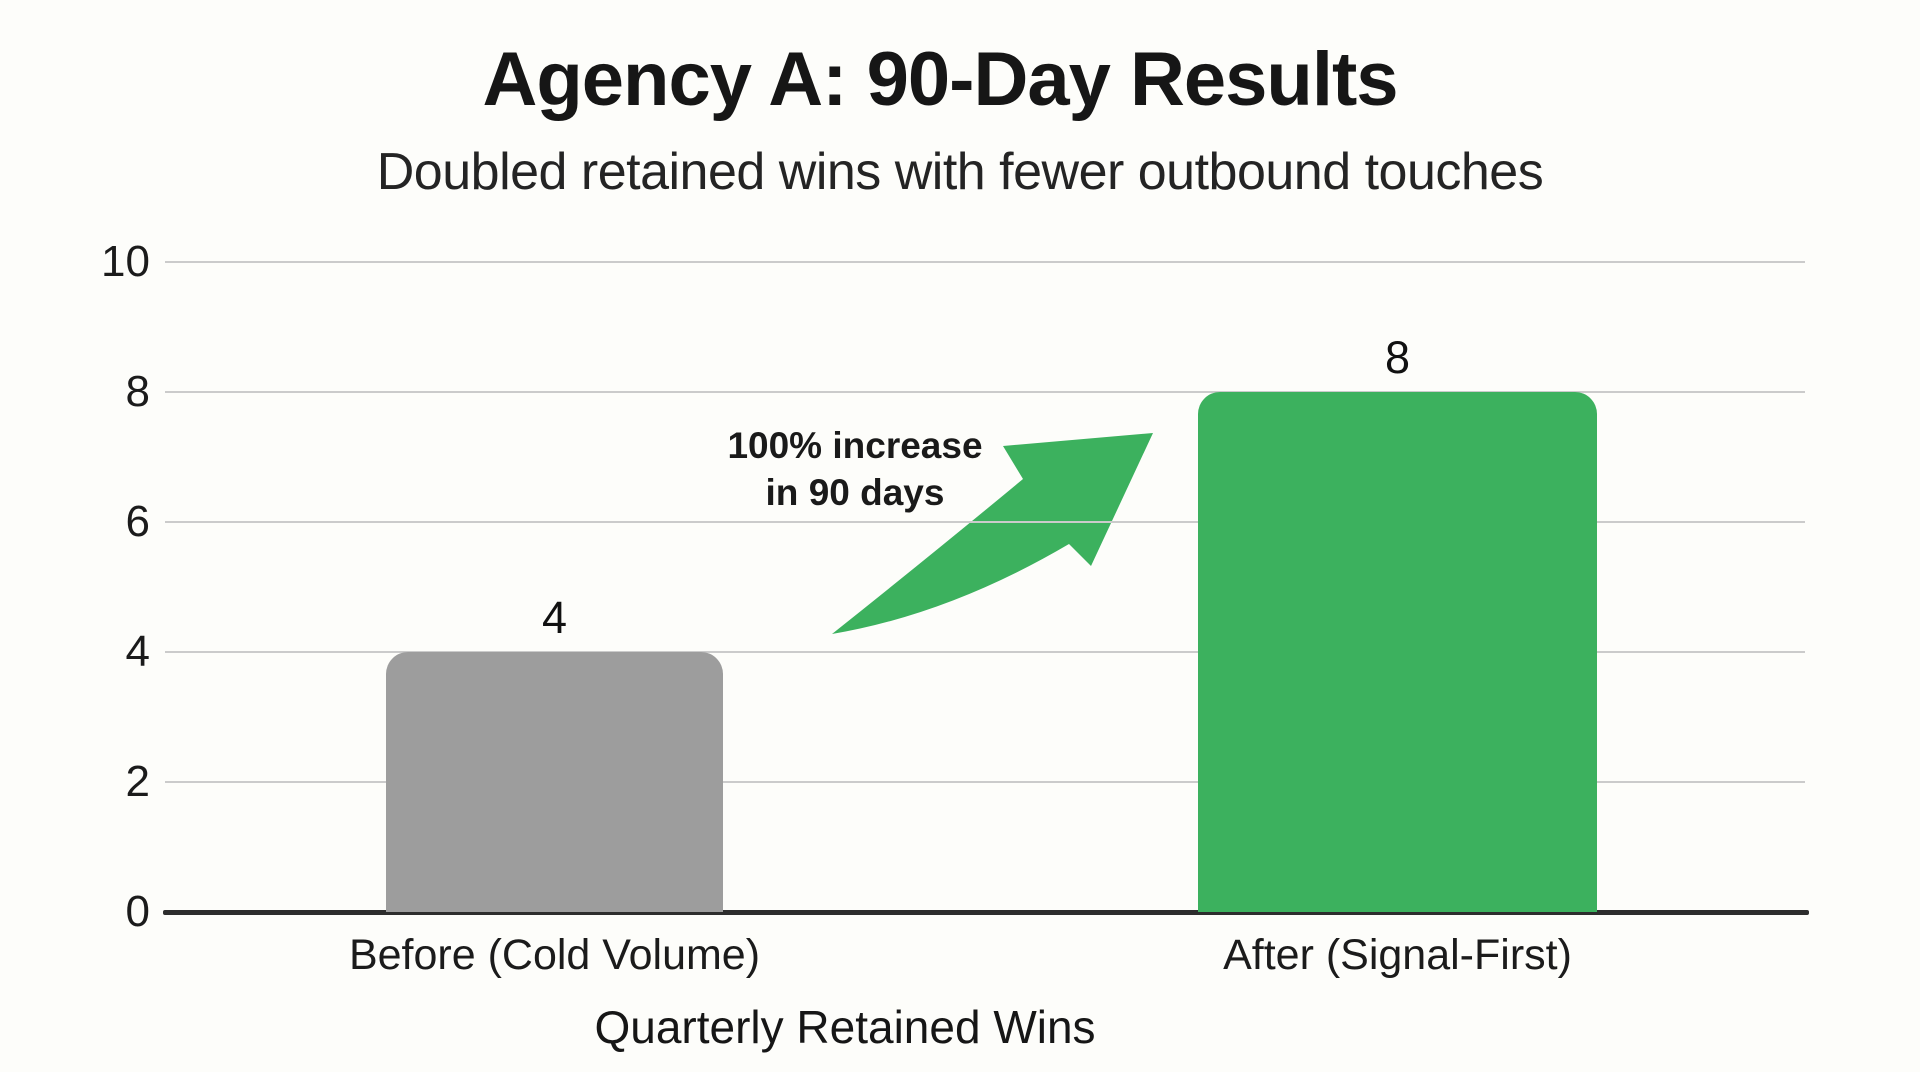 The width and height of the screenshot is (1920, 1072). I want to click on bar-after-signal-first, so click(1397, 652).